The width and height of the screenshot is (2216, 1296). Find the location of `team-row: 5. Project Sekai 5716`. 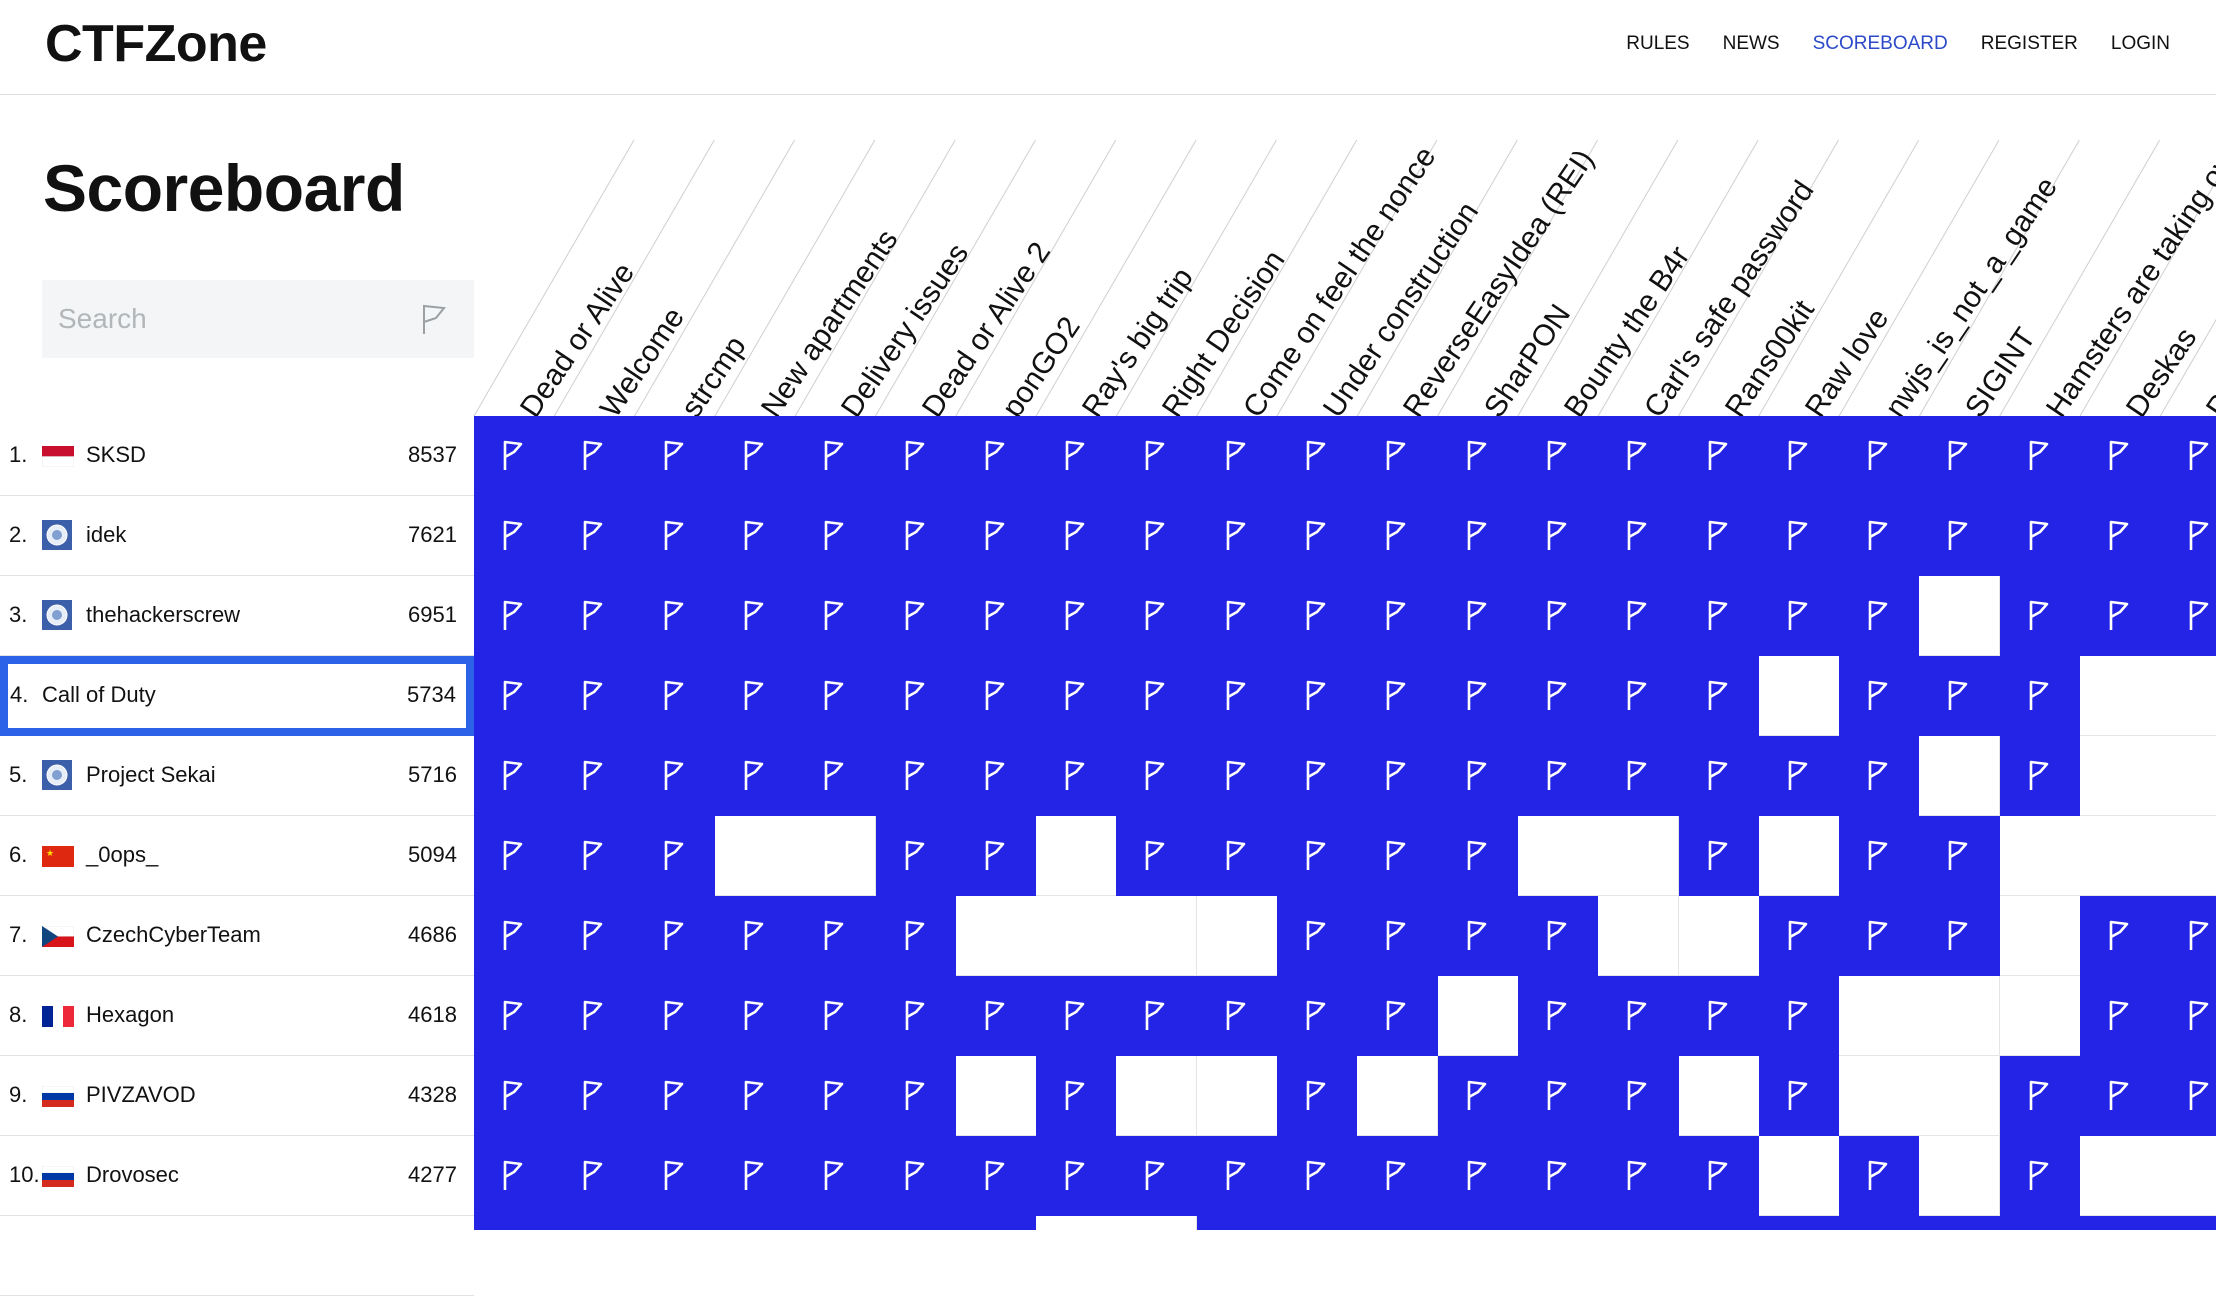

team-row: 5. Project Sekai 5716 is located at coordinates (237, 776).